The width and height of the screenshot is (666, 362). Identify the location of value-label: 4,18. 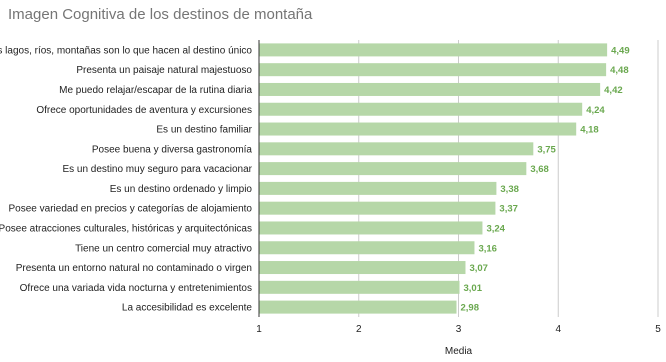
(589, 130).